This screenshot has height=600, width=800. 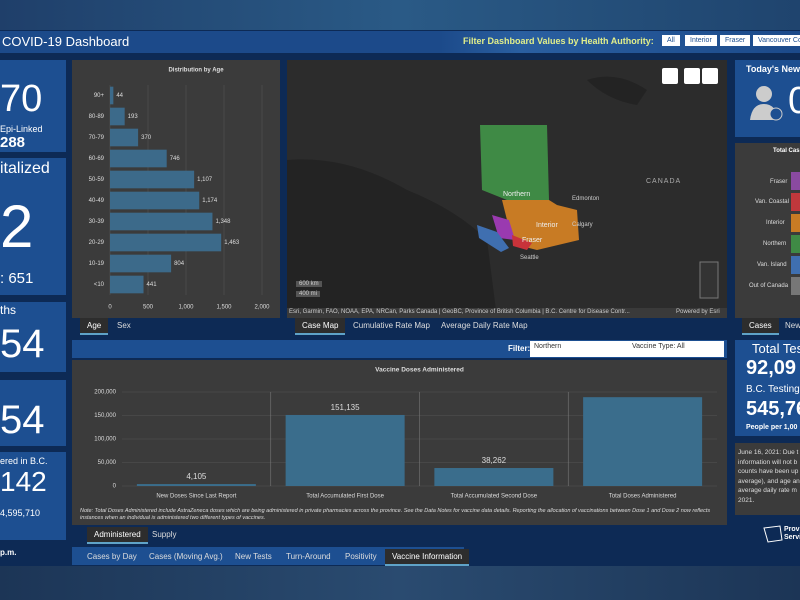 What do you see at coordinates (772, 427) in the screenshot?
I see `stat-label: People per 1,00` at bounding box center [772, 427].